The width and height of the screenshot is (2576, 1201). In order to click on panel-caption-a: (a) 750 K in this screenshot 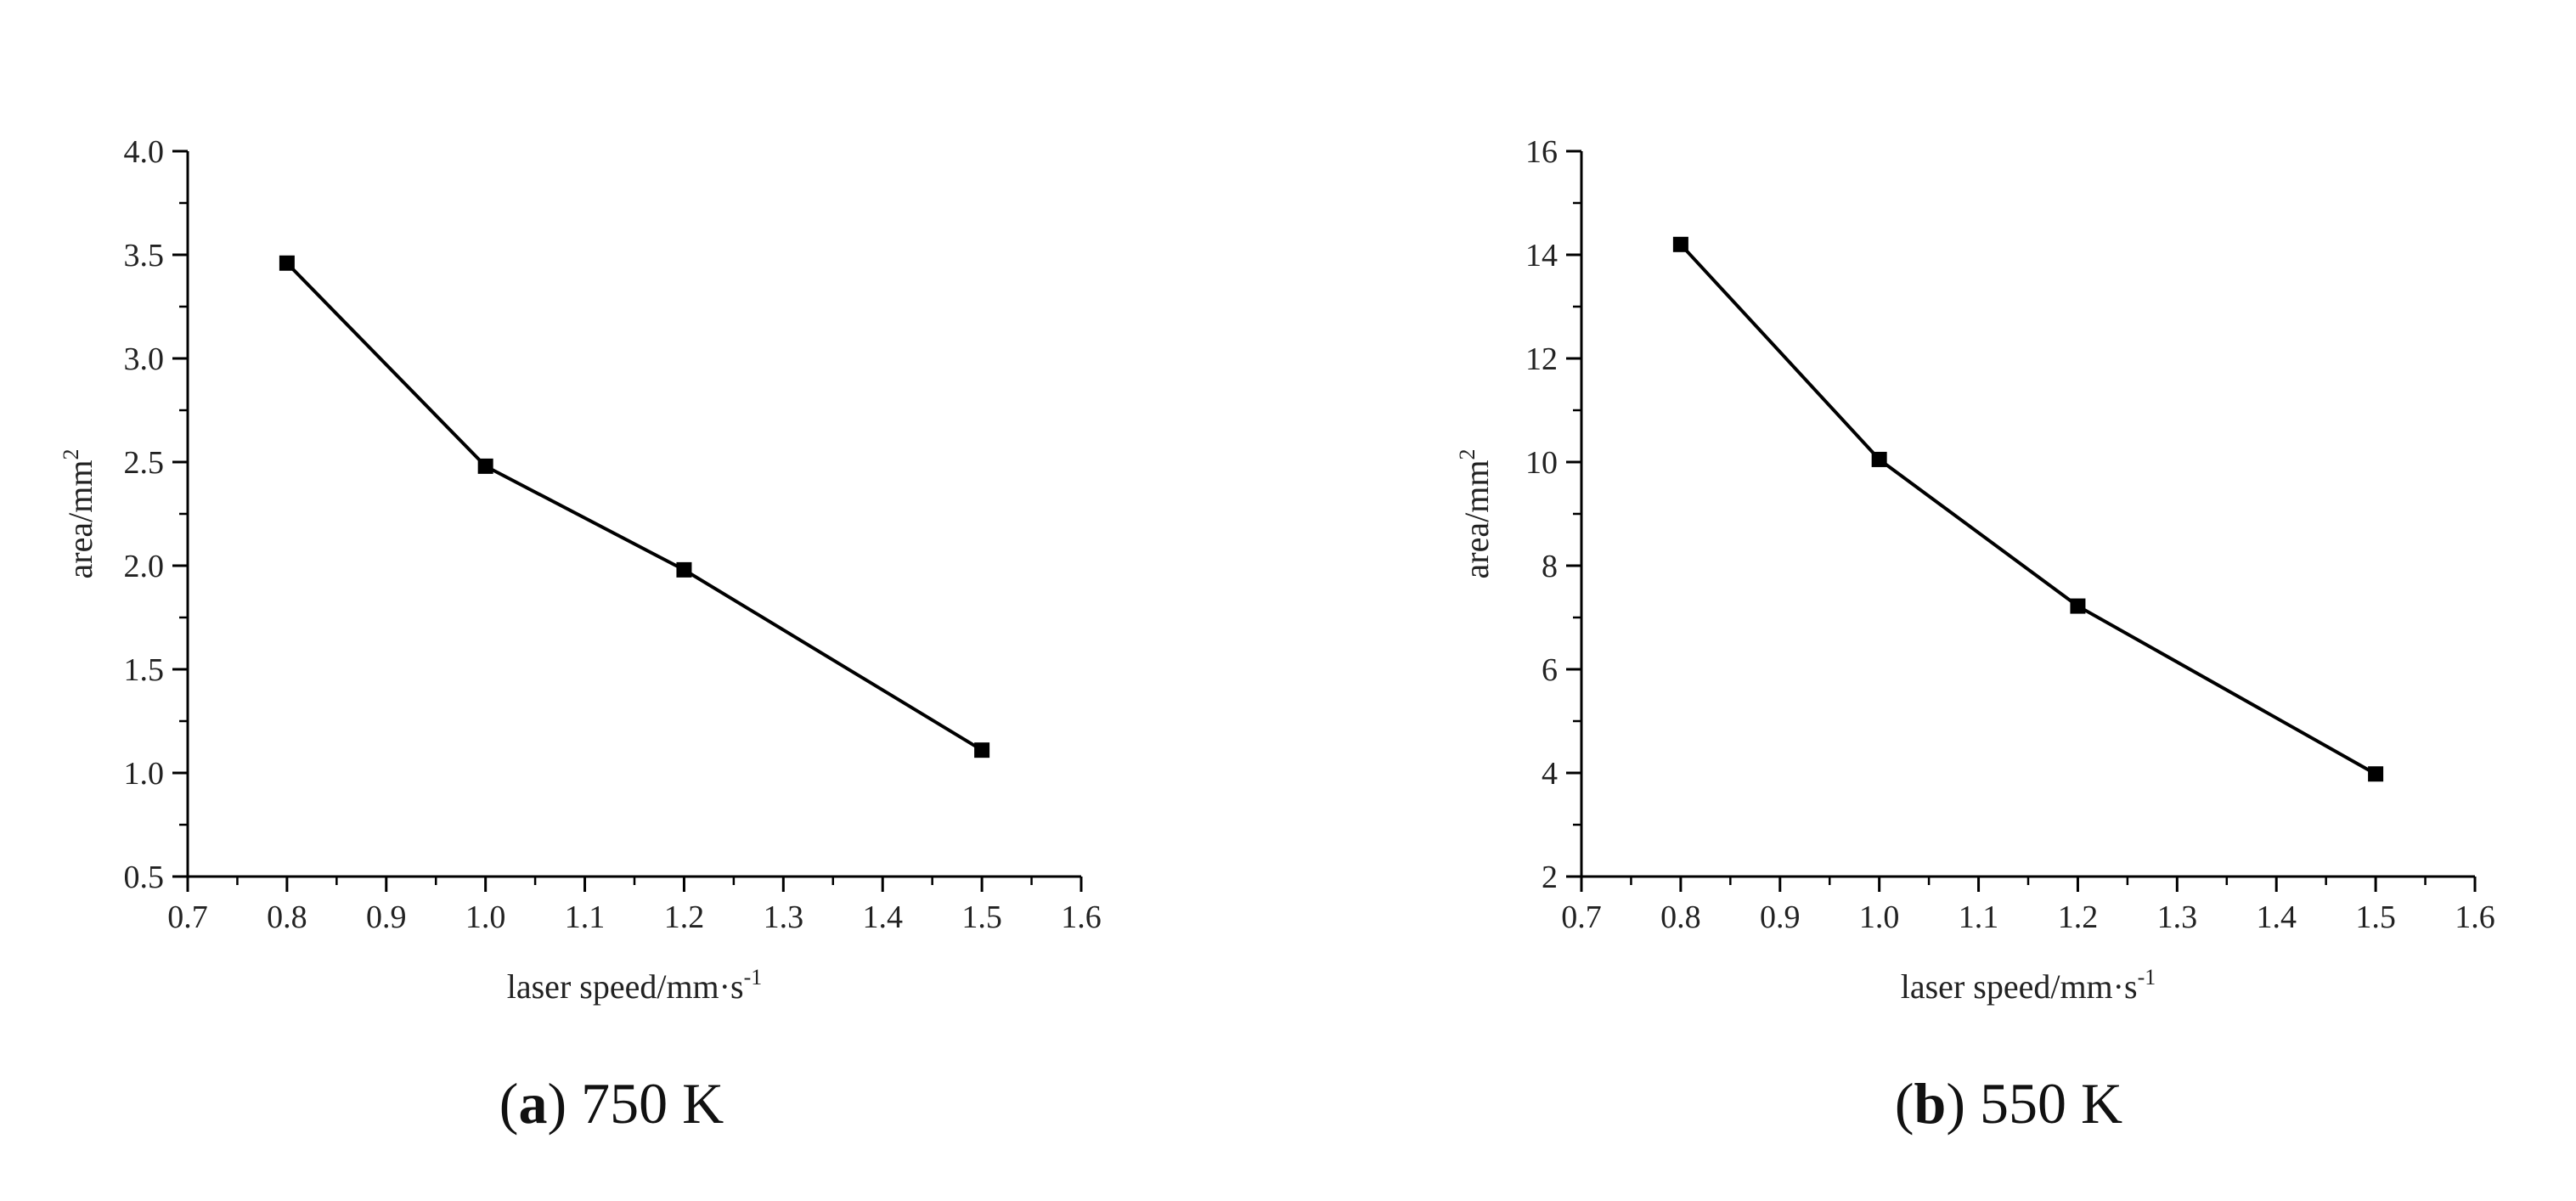, I will do `click(611, 1103)`.